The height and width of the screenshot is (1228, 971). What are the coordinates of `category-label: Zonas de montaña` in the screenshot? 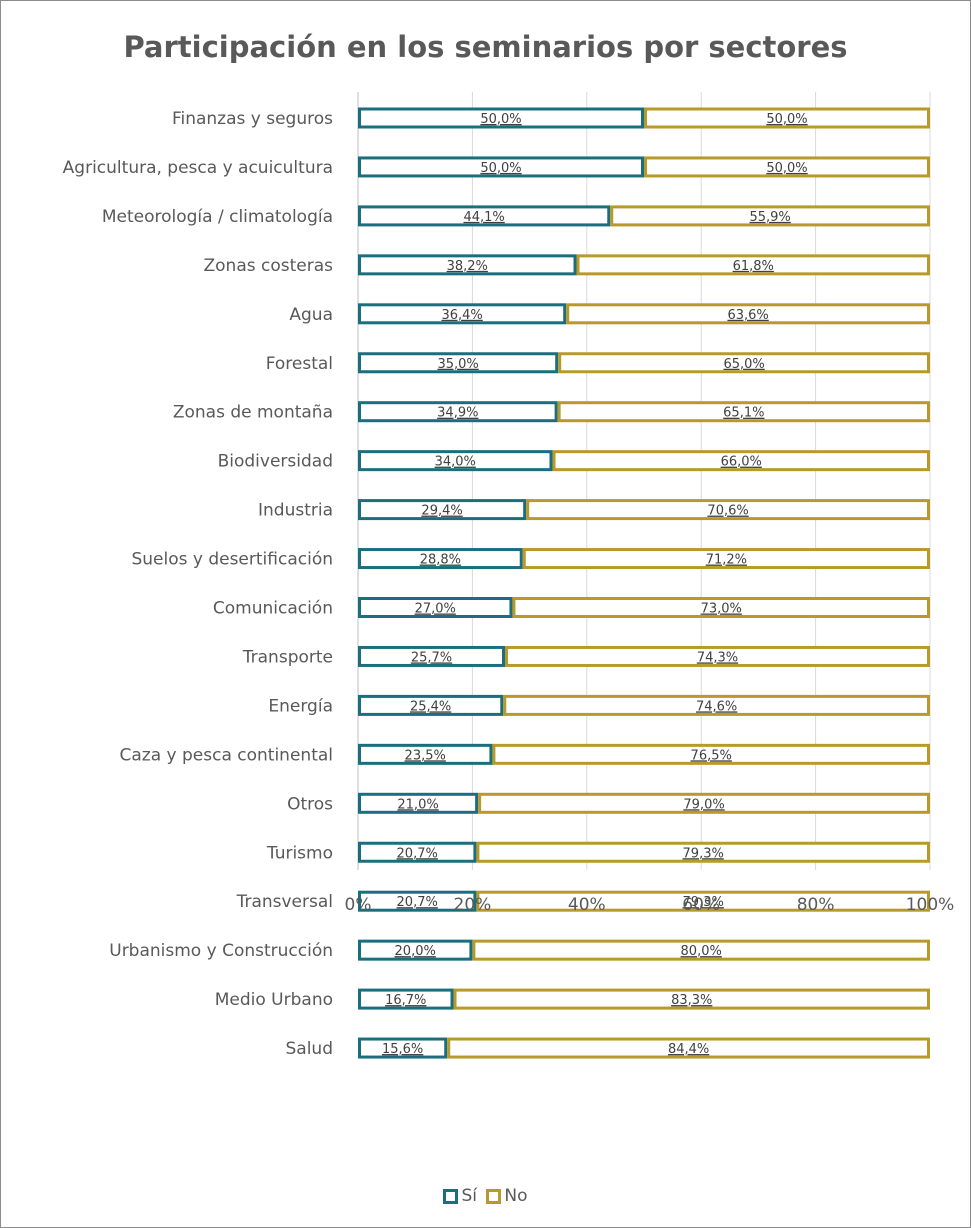 It's located at (253, 413).